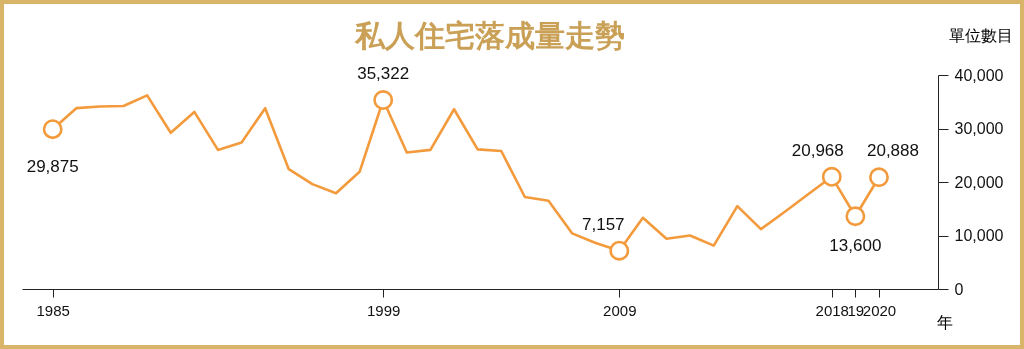 Image resolution: width=1024 pixels, height=349 pixels. I want to click on chart-title: 私人住宅落成量走勢, so click(489, 35).